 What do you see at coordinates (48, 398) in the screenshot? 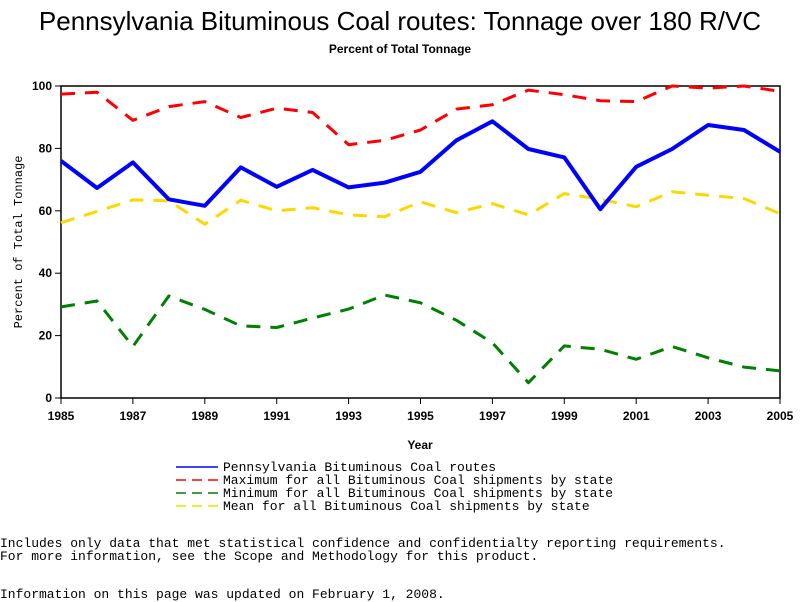
I see `y-tick-label: 0` at bounding box center [48, 398].